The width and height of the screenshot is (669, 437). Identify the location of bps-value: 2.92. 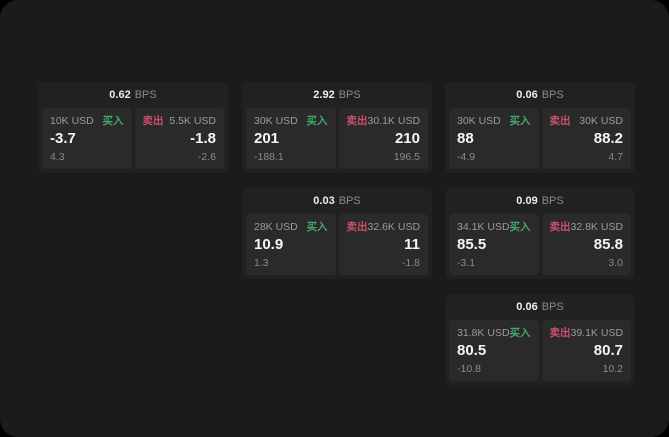
(324, 95).